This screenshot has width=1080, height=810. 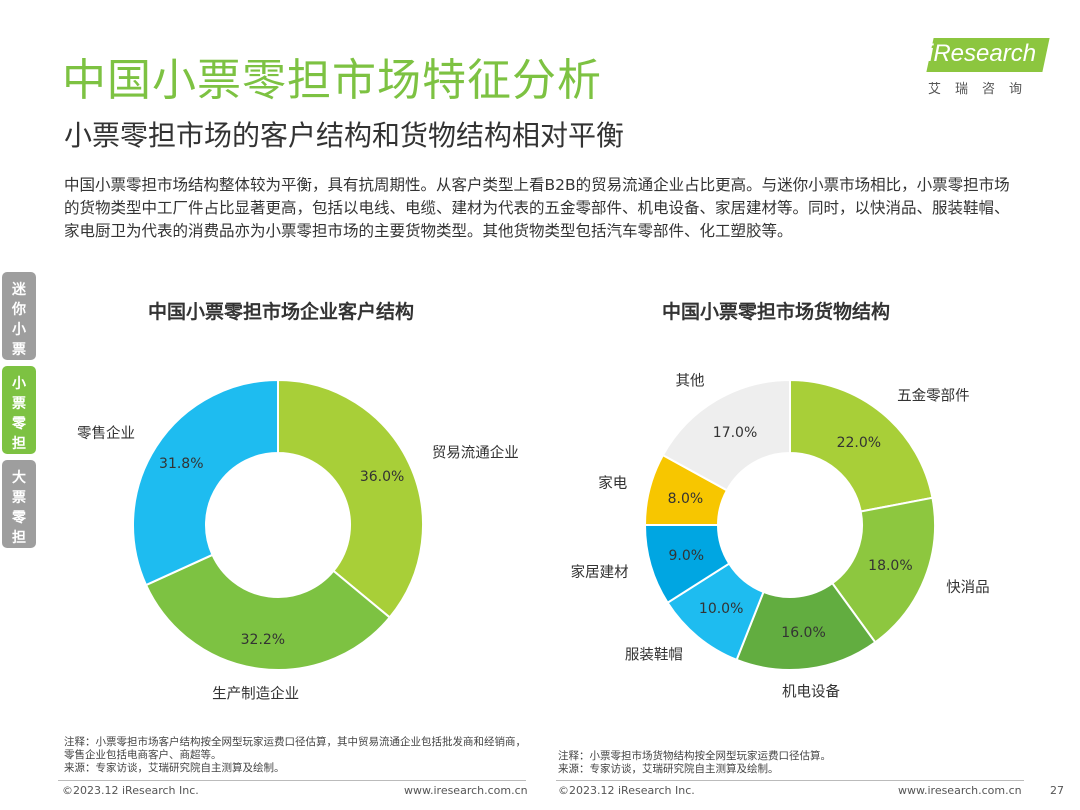 What do you see at coordinates (344, 135) in the screenshot?
I see `page-subtitle: 小票零担市场的客户结构和货物结构相对平衡` at bounding box center [344, 135].